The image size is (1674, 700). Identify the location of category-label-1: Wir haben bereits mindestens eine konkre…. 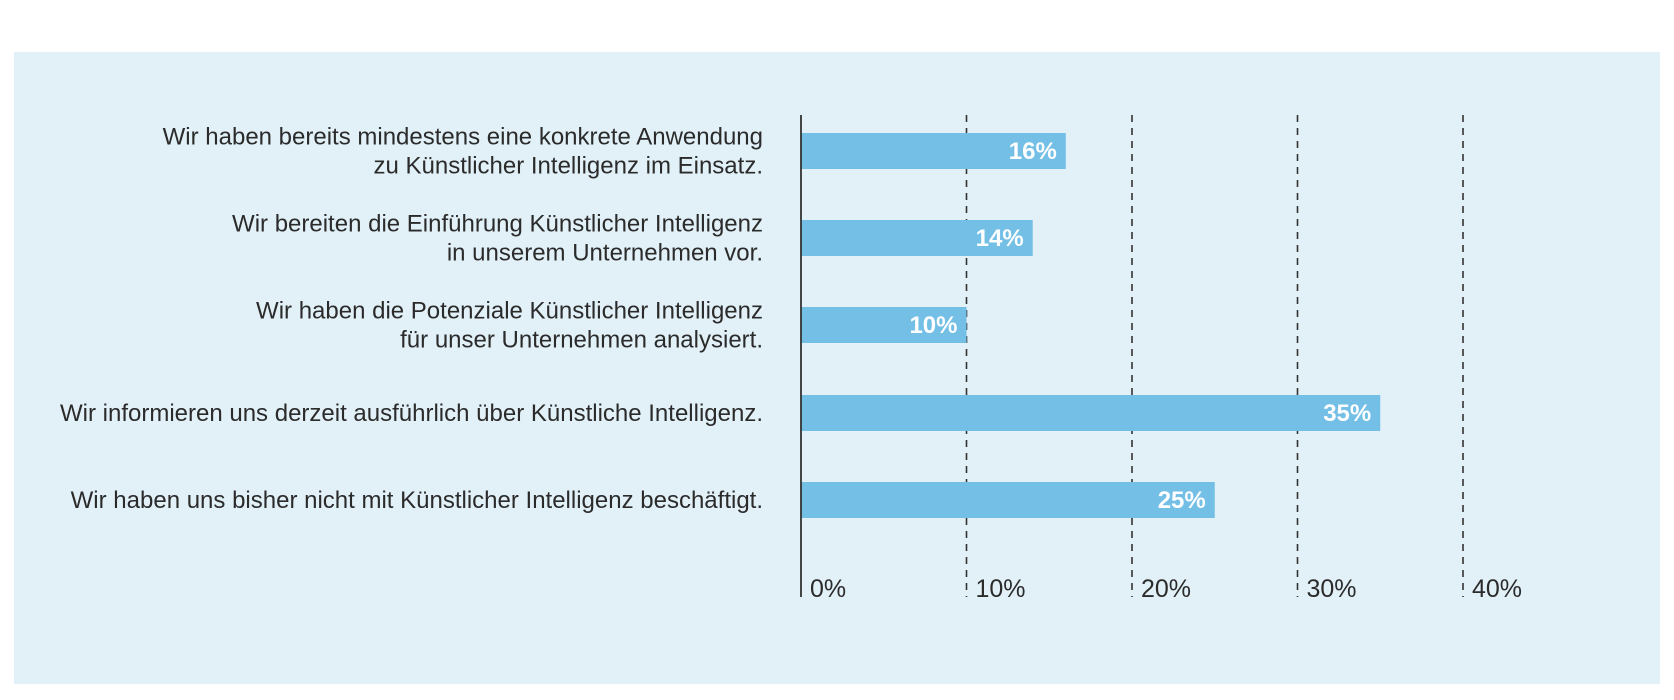
(463, 152).